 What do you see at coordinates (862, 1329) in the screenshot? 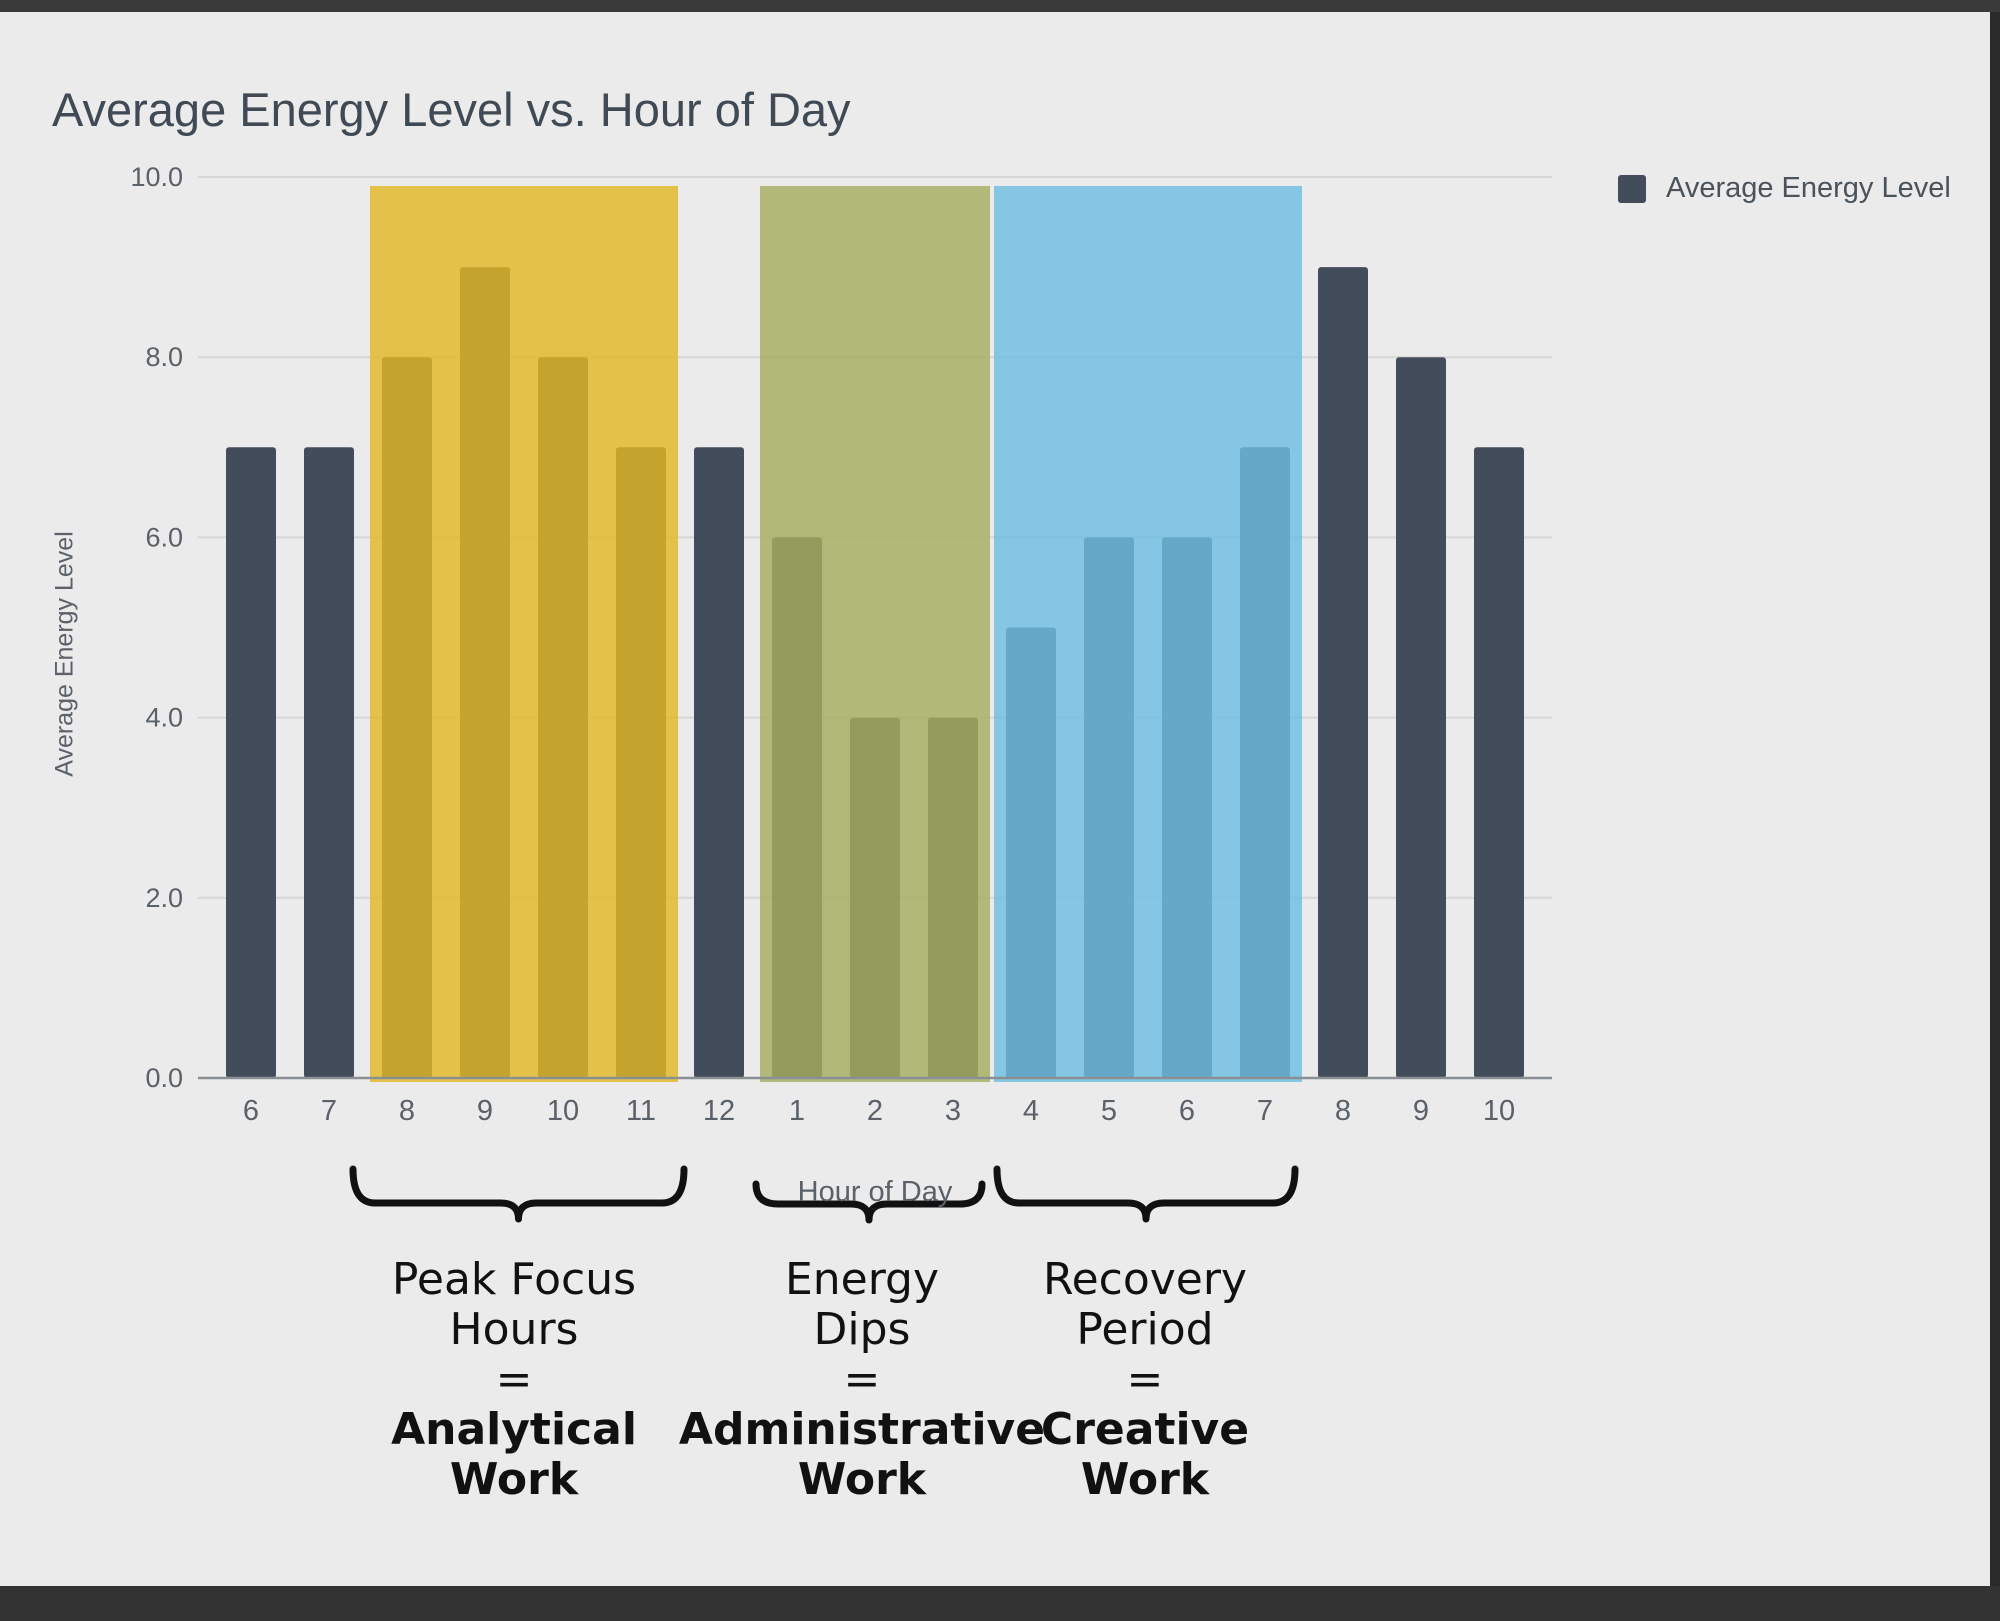
I see `annotation-line: Dips` at bounding box center [862, 1329].